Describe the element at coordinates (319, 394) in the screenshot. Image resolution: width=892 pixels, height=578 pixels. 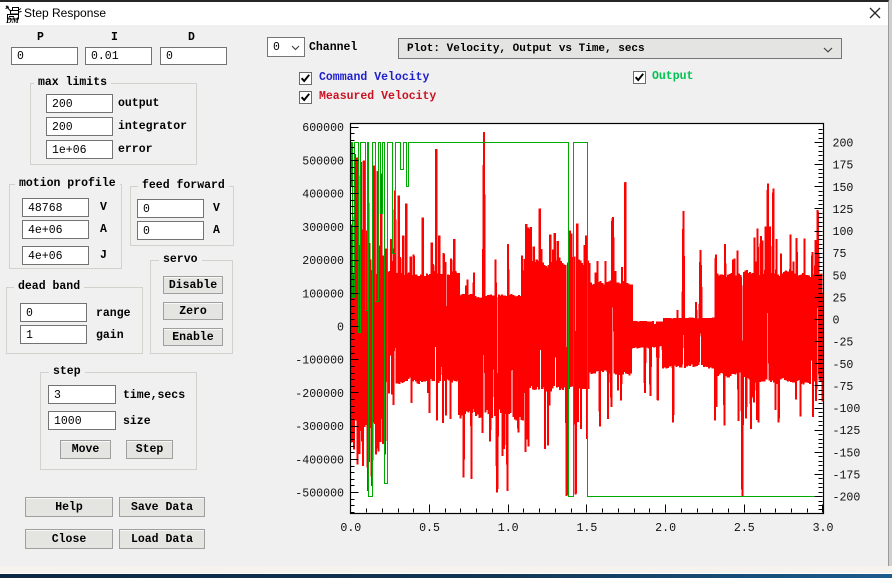
I see `svg-text: -200000` at that location.